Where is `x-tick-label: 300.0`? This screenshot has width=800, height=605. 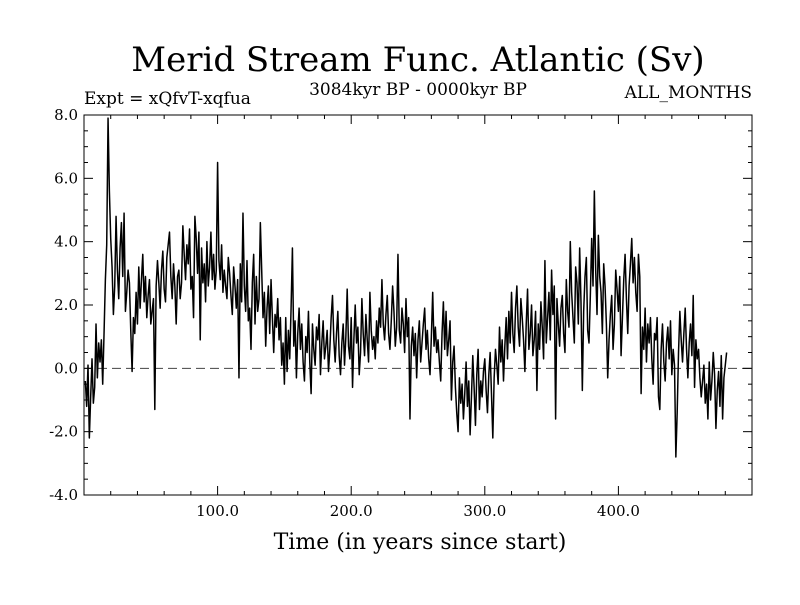 x-tick-label: 300.0 is located at coordinates (484, 511).